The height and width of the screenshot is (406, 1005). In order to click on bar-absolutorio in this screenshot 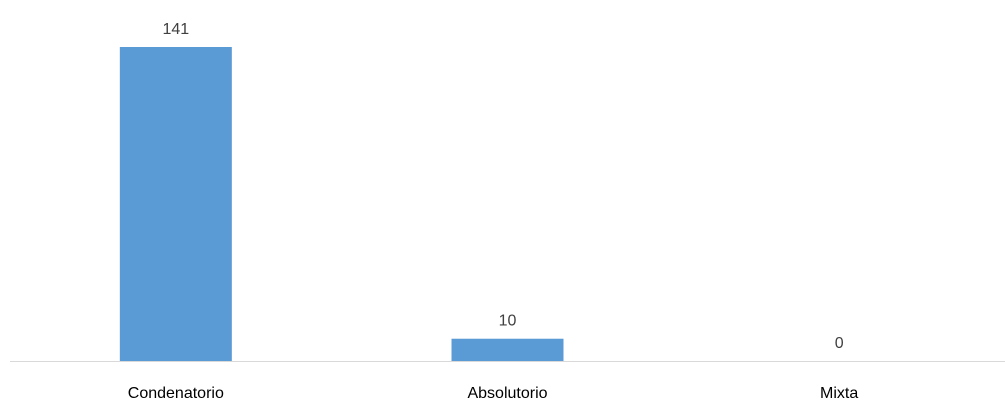, I will do `click(507, 349)`.